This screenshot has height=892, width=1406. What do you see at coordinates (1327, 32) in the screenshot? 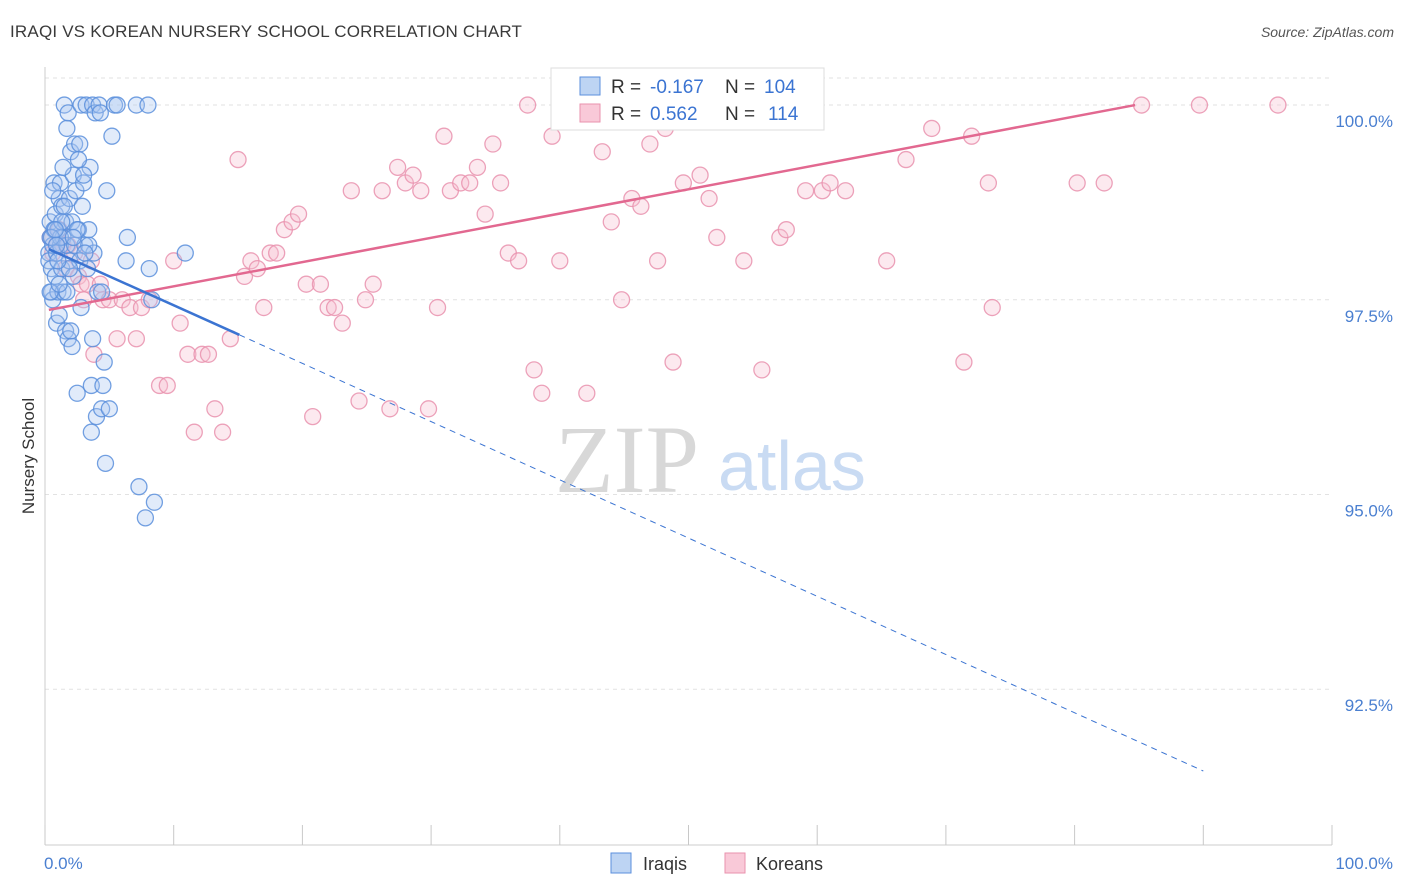
I see `source-label: Source: ZipAtlas.com` at bounding box center [1327, 32].